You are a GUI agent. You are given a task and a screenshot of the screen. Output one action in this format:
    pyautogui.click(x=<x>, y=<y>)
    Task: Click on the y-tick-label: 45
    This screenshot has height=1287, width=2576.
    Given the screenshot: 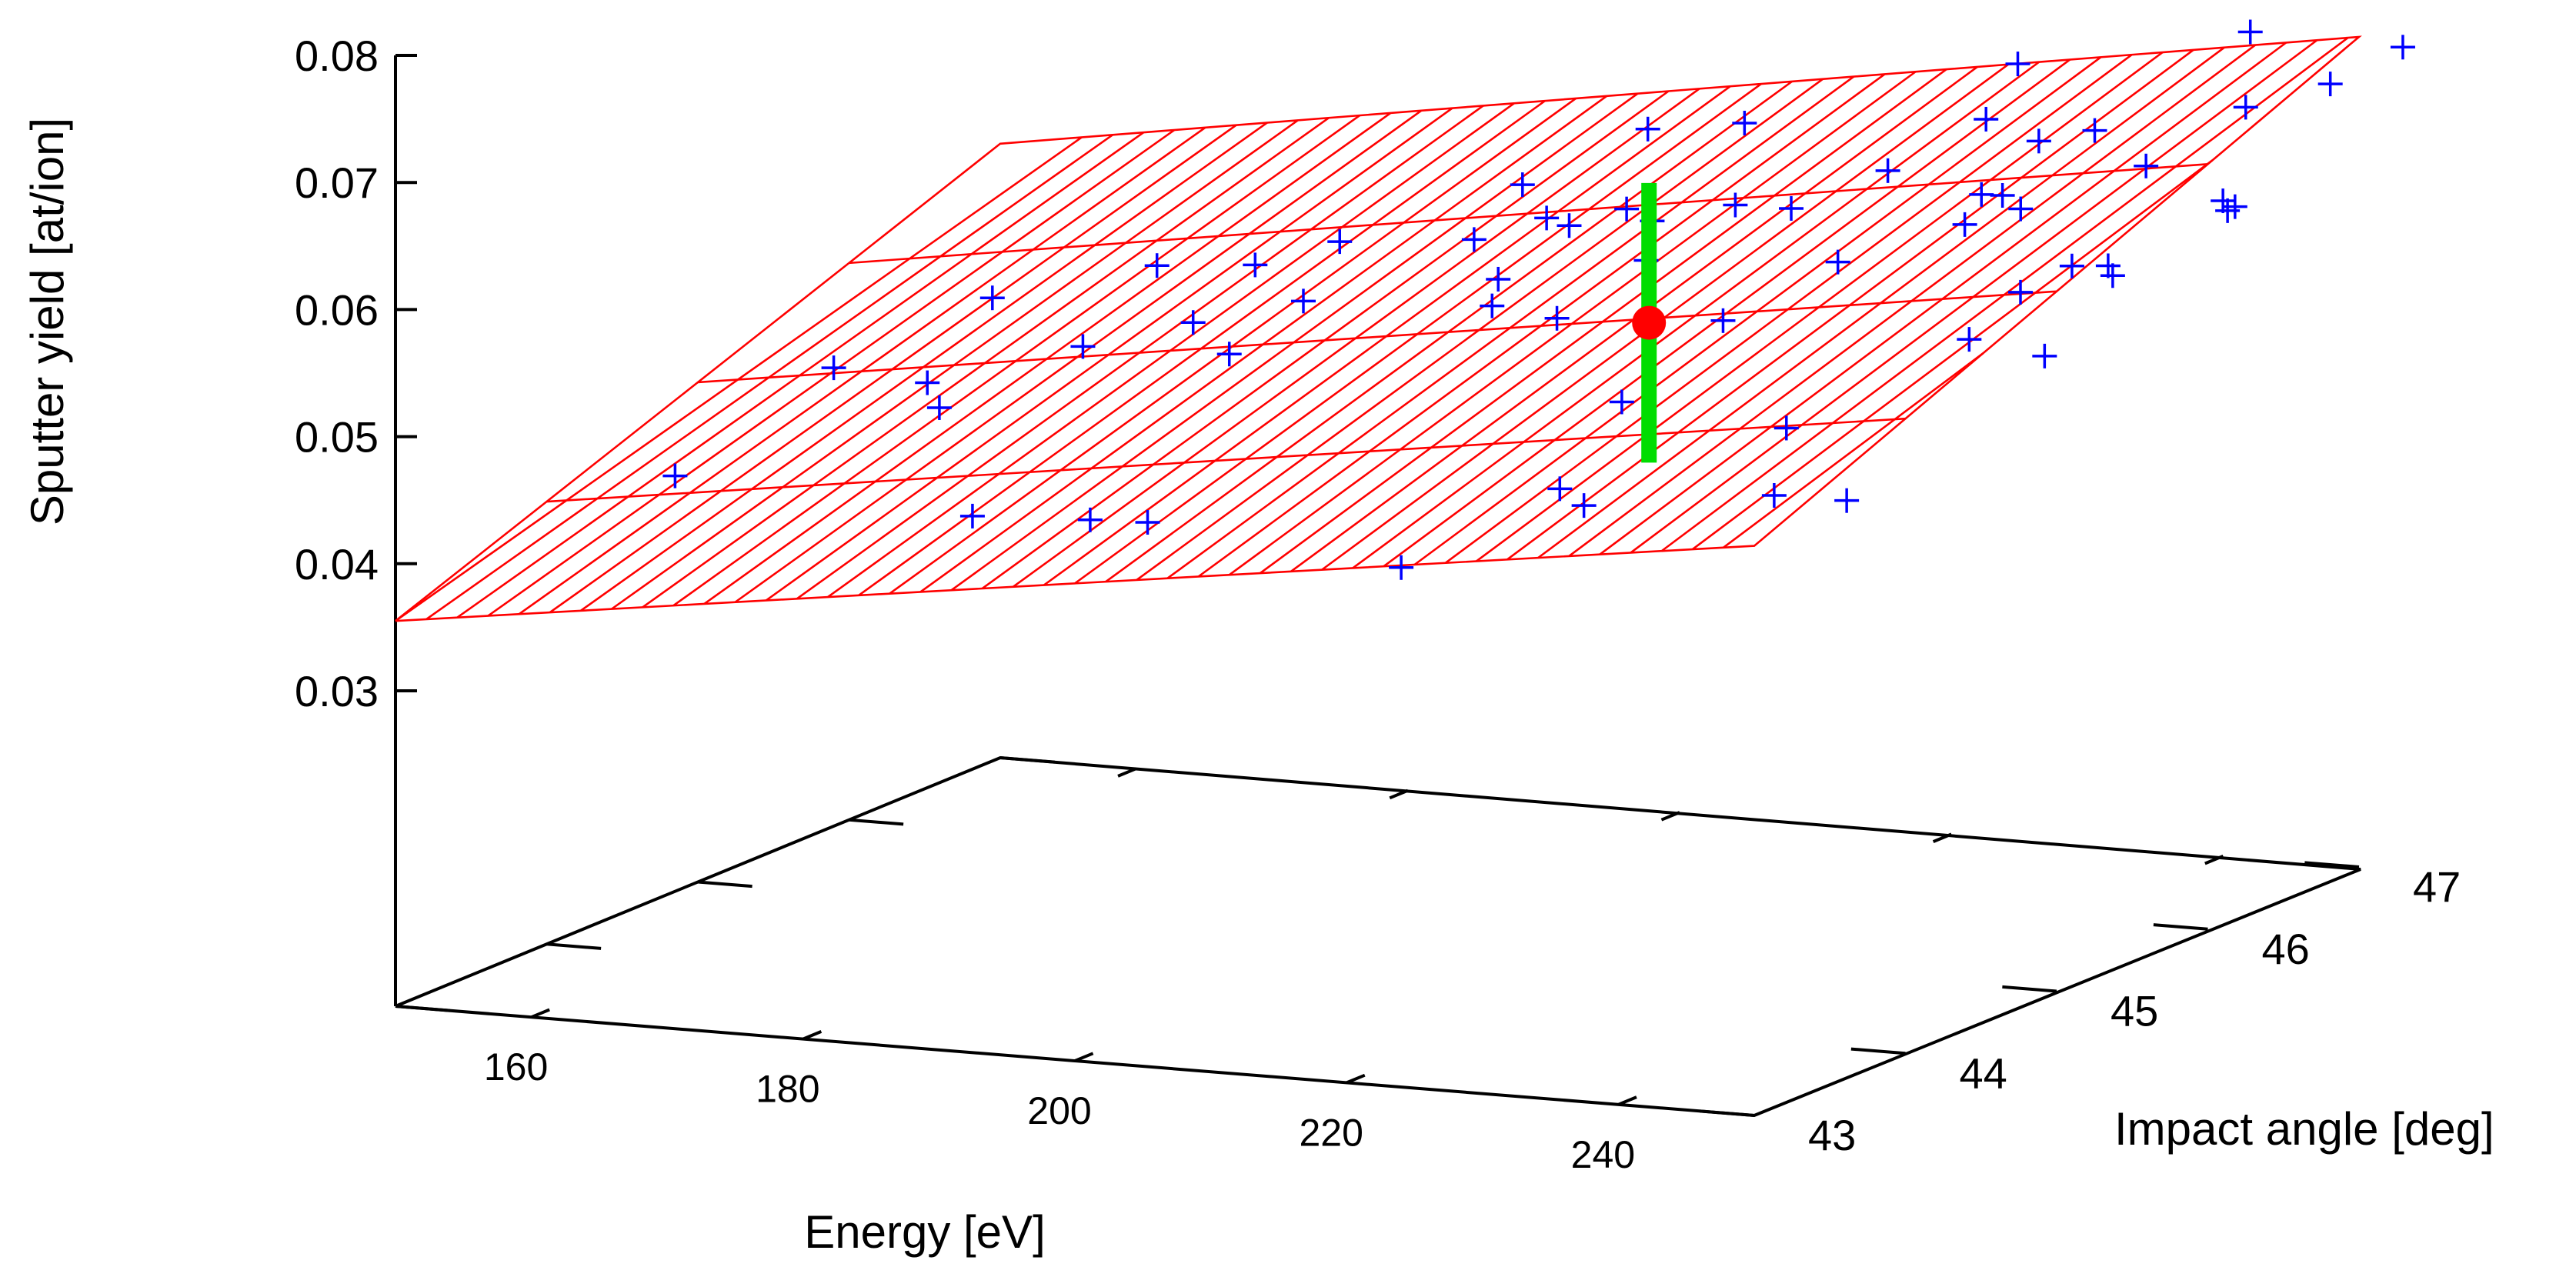 What is the action you would take?
    pyautogui.click(x=2134, y=1011)
    